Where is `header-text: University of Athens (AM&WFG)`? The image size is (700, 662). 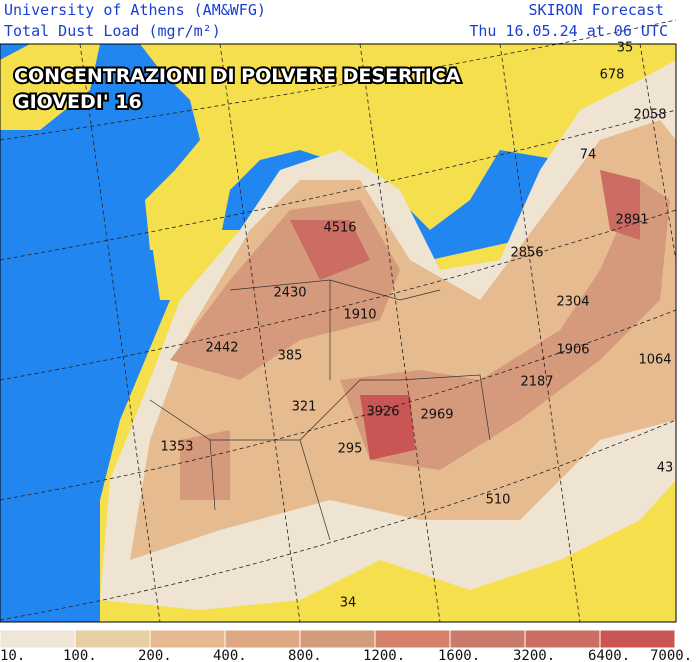
header-text: University of Athens (AM&WFG) is located at coordinates (135, 10).